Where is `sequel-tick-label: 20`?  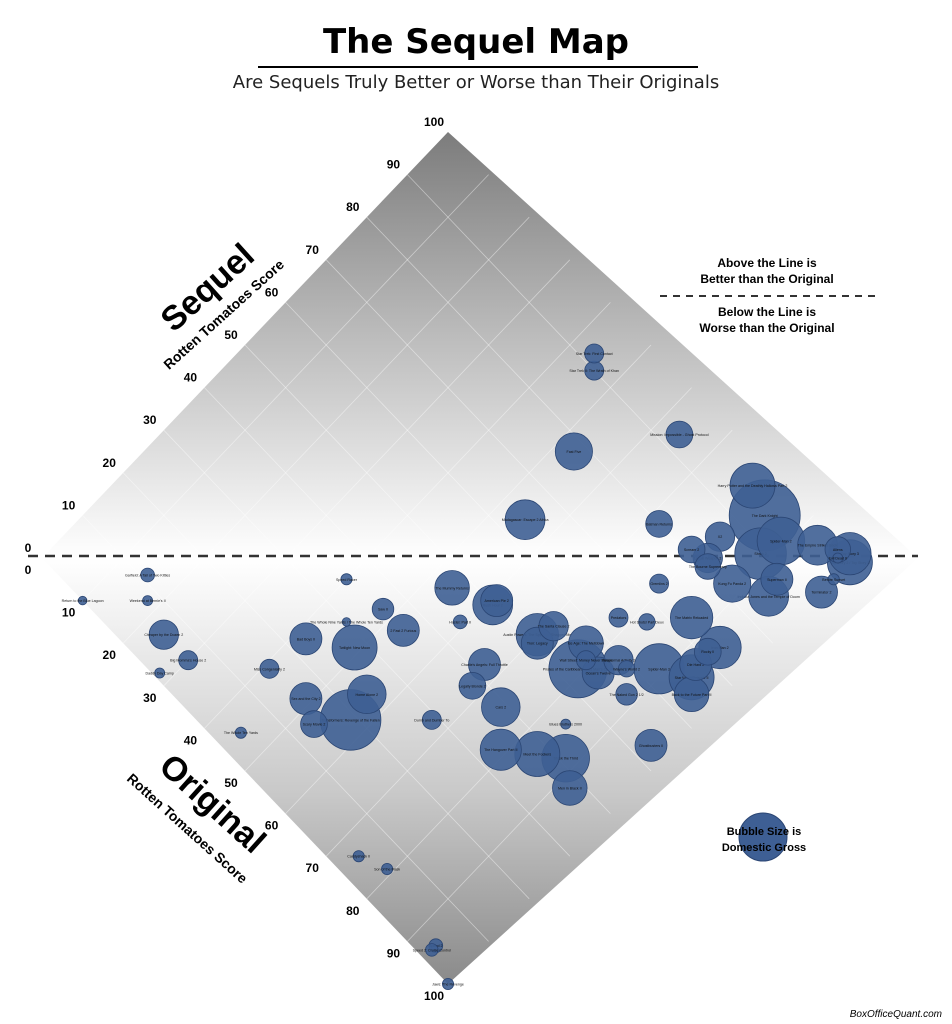
sequel-tick-label: 20 is located at coordinates (110, 463).